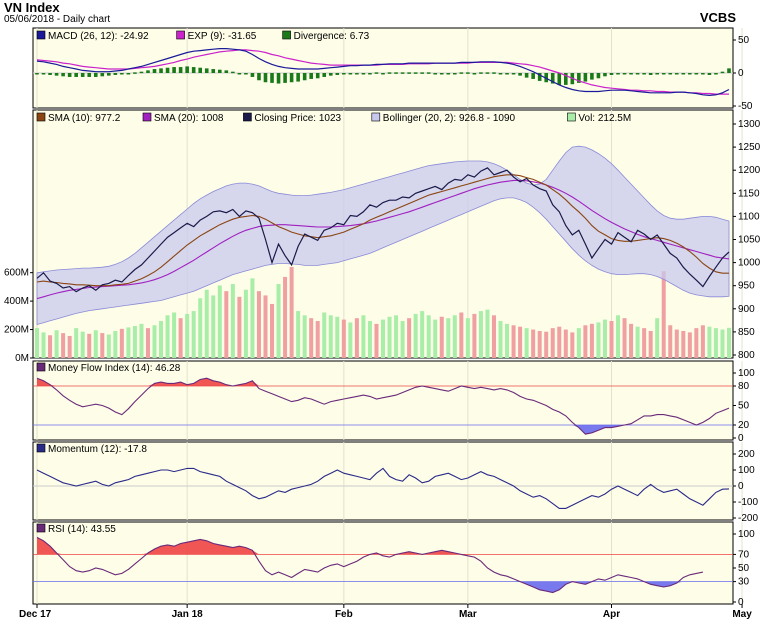 This screenshot has width=769, height=630. I want to click on volume-tick-label: 400M, so click(16, 301).